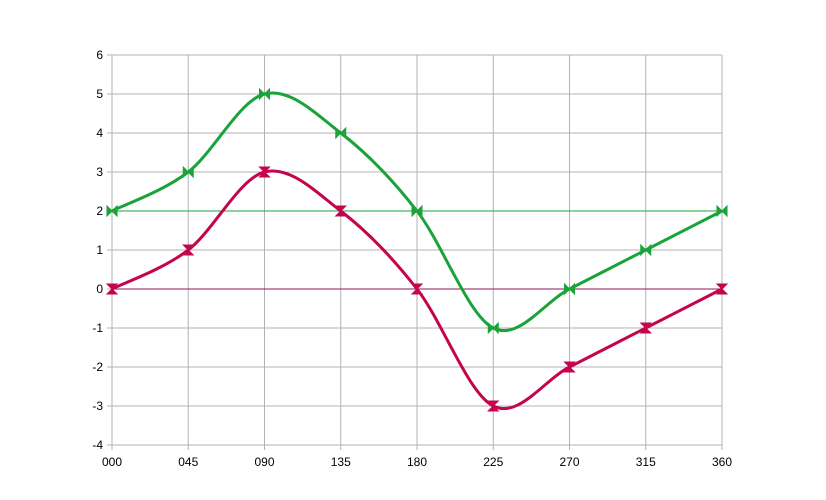  Describe the element at coordinates (646, 462) in the screenshot. I see `x-tick-label: 315` at that location.